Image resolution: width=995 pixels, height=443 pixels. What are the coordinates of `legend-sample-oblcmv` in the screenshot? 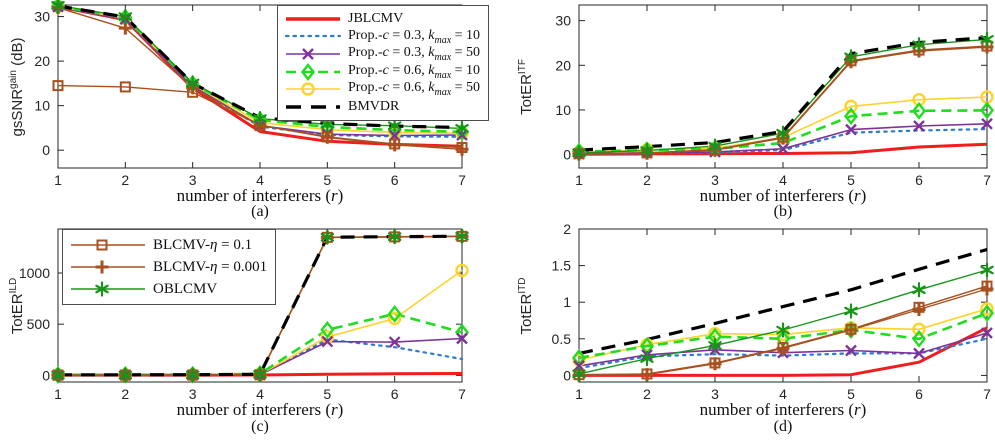 It's located at (108, 289).